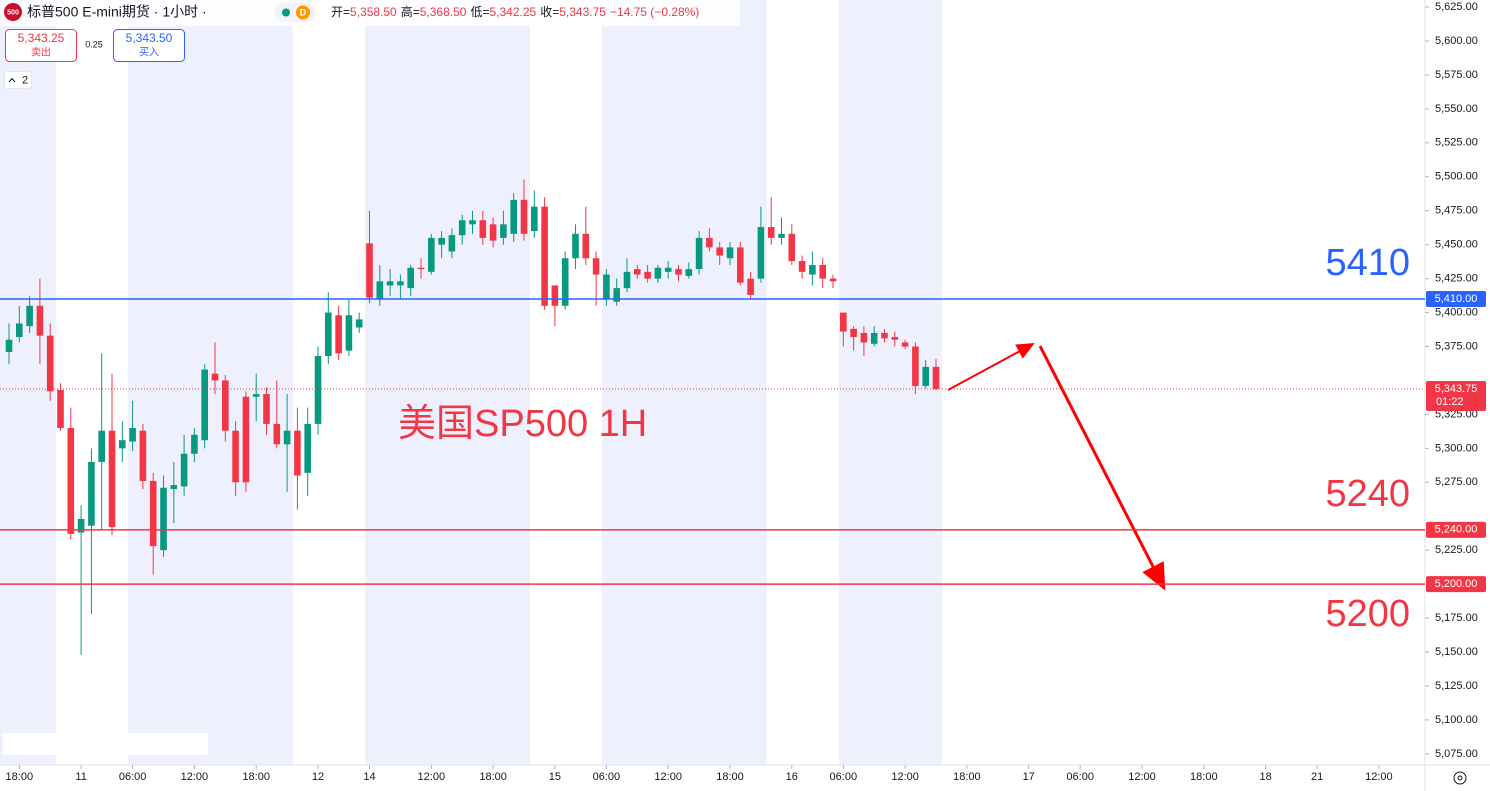  I want to click on y-tick-label: 5,500.00, so click(1456, 177).